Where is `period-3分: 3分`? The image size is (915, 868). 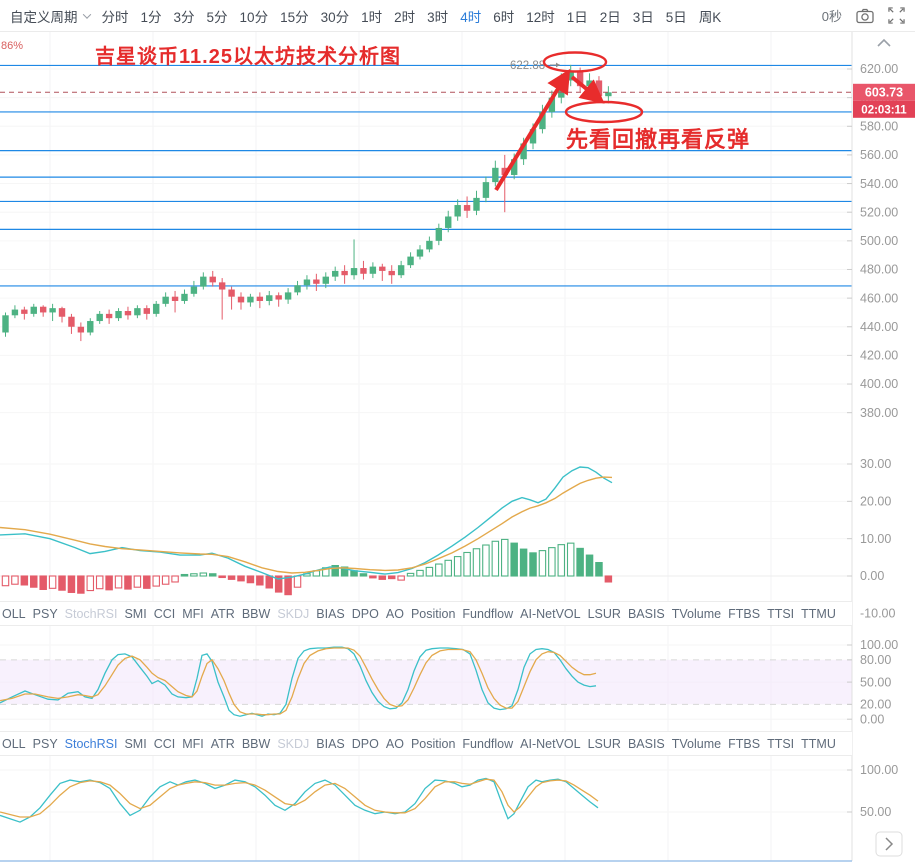
period-3分: 3分 is located at coordinates (184, 17).